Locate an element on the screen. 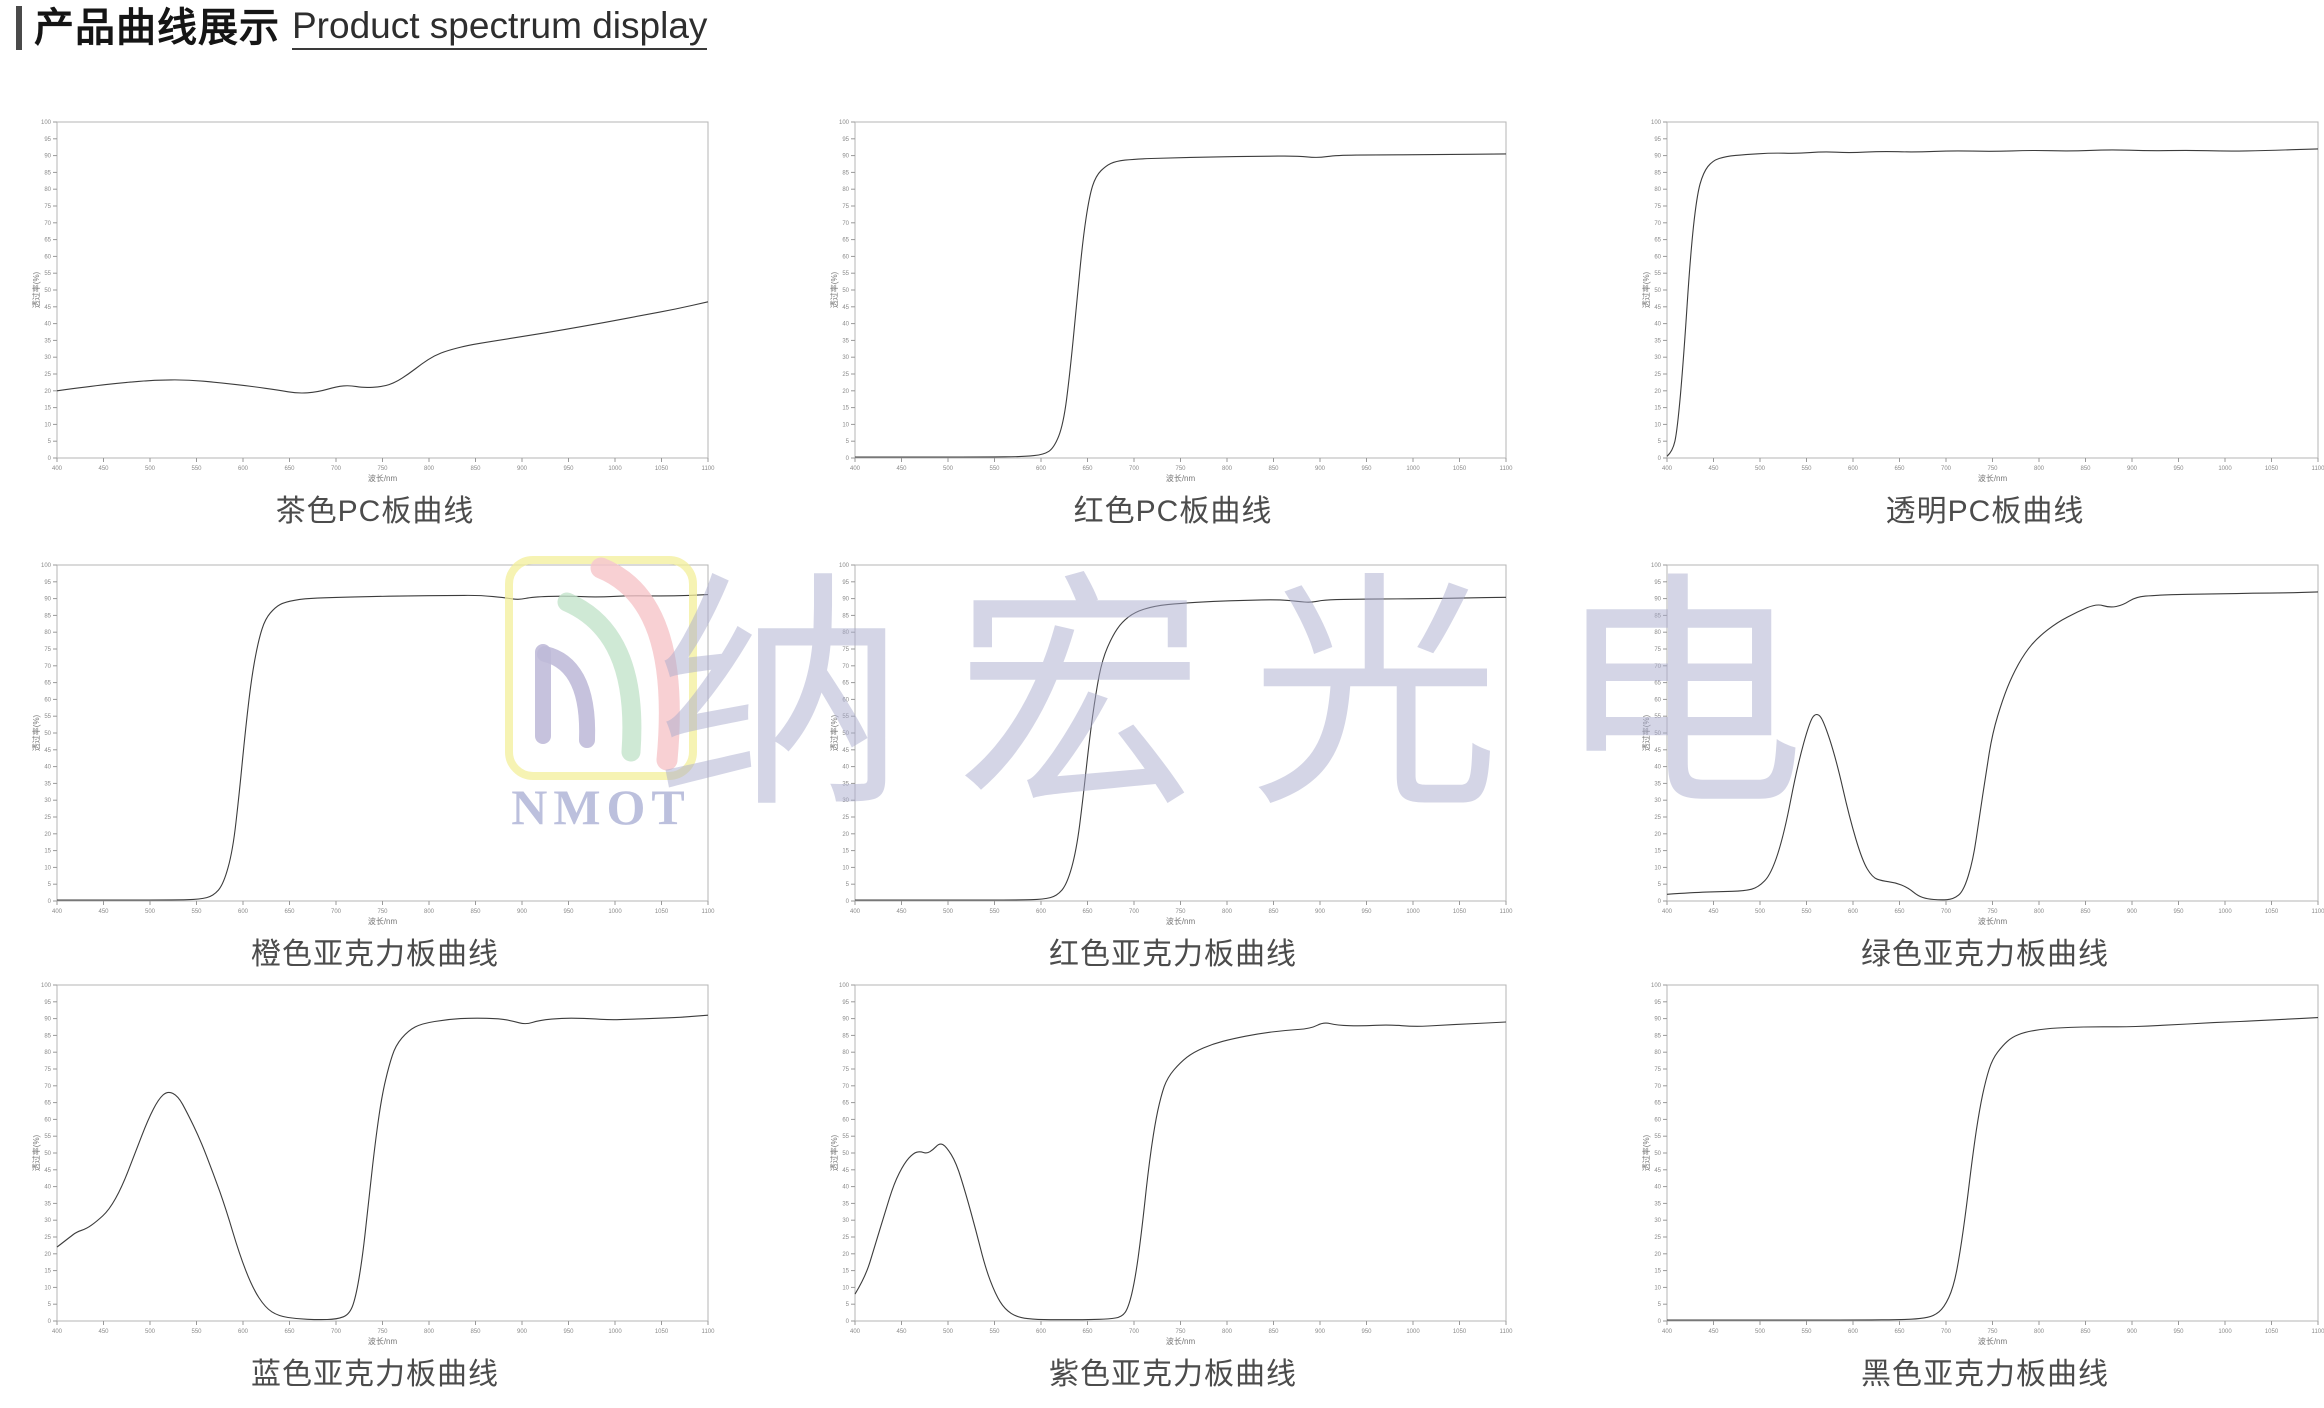 The height and width of the screenshot is (1408, 2324). x-tick-label: 700 is located at coordinates (1134, 1332).